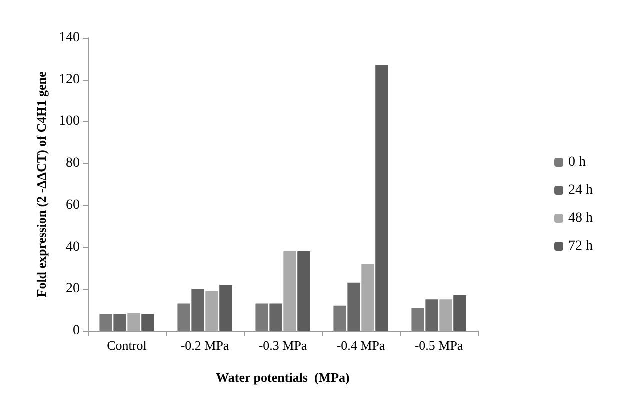 This screenshot has width=626, height=409. I want to click on legend-label: 24 h, so click(580, 190).